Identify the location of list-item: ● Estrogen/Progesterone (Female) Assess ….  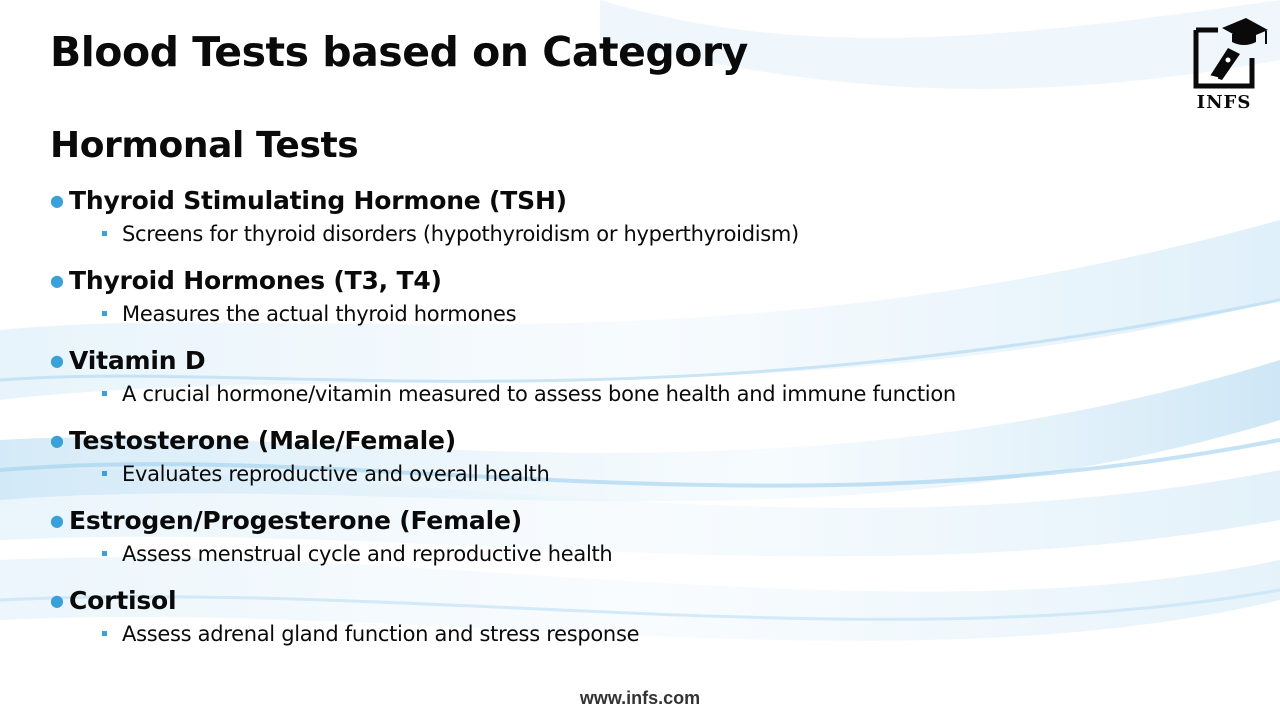
(600, 537).